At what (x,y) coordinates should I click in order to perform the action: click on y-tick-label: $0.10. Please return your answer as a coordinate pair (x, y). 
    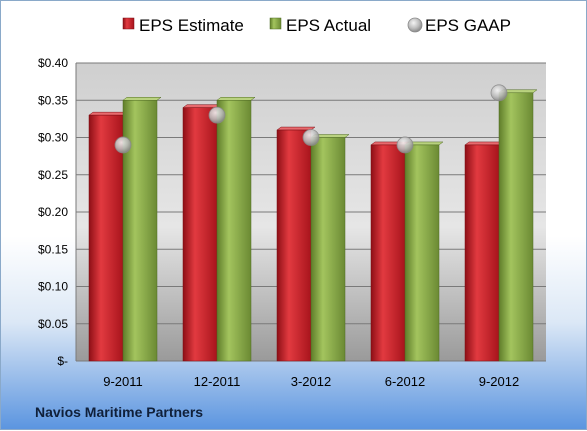
    Looking at the image, I should click on (53, 287).